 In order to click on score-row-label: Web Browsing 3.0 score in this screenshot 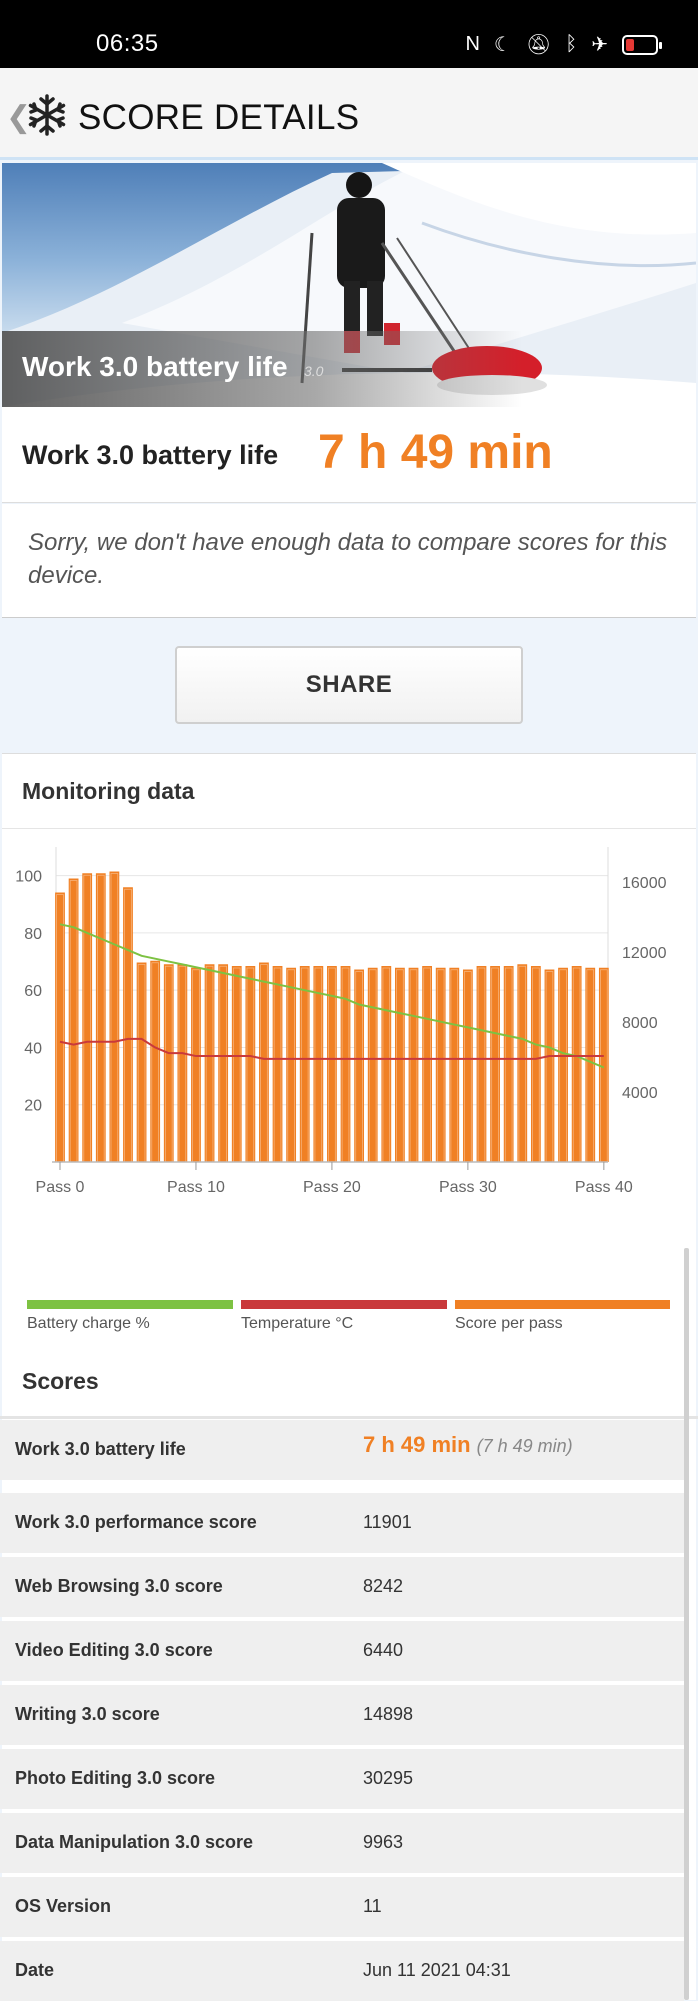, I will do `click(119, 1586)`.